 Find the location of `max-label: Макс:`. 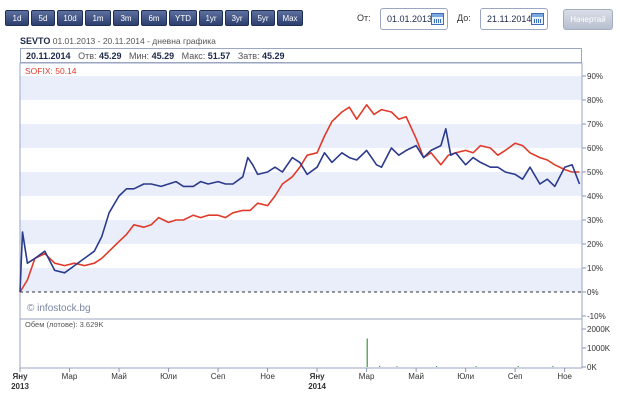

max-label: Макс: is located at coordinates (193, 55).